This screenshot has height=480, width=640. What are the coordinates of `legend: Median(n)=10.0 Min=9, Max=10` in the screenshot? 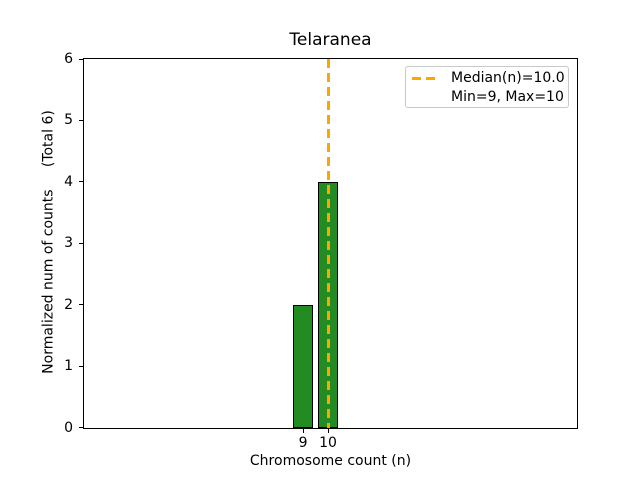 It's located at (487, 87).